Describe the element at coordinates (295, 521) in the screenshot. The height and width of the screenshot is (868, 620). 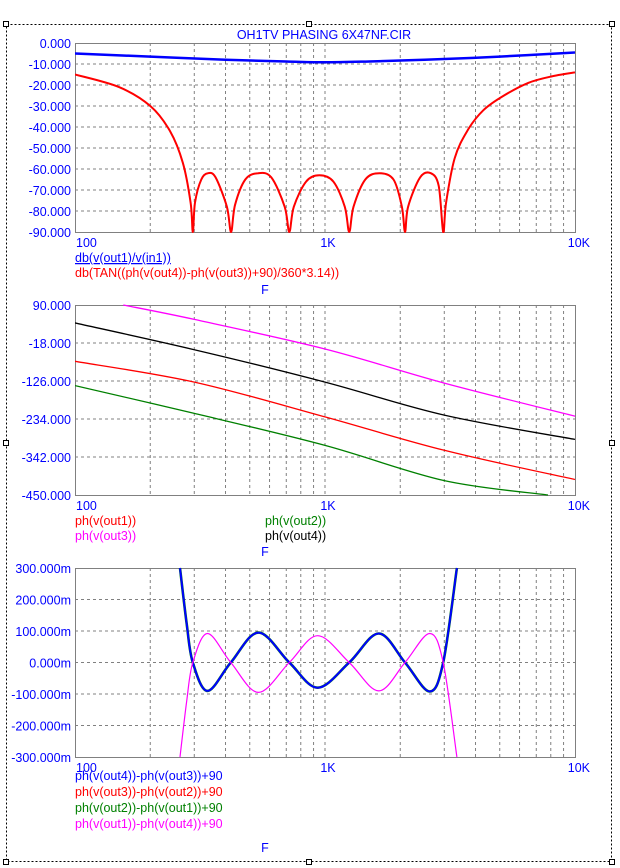
I see `legend-entry: ph(v(out2))` at that location.